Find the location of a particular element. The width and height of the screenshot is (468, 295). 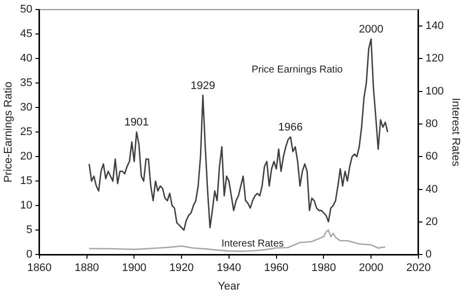

text: Price Earnings Ratio is located at coordinates (298, 70).